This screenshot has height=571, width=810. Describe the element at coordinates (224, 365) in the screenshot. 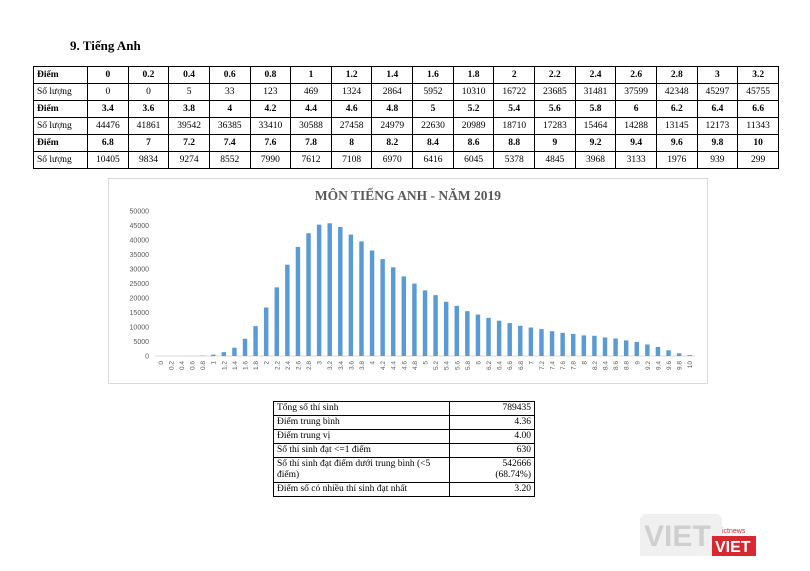

I see `x-tick-label: 1.2` at that location.